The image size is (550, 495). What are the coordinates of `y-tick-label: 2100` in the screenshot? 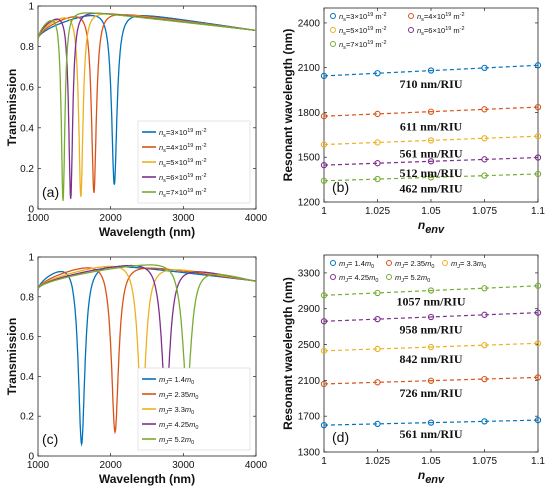 It's located at (309, 381).